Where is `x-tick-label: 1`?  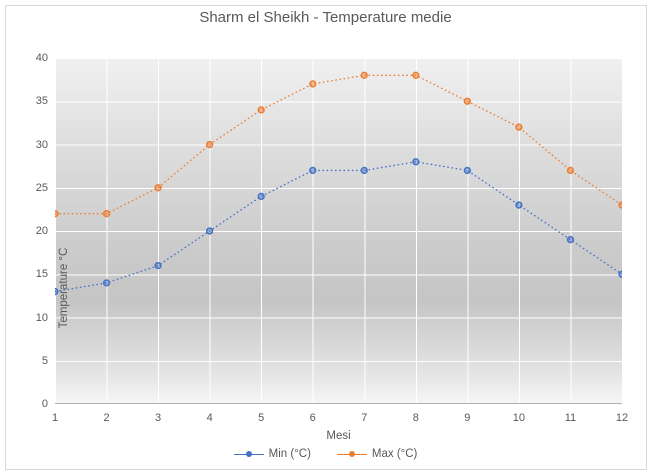
x-tick-label: 1 is located at coordinates (55, 418).